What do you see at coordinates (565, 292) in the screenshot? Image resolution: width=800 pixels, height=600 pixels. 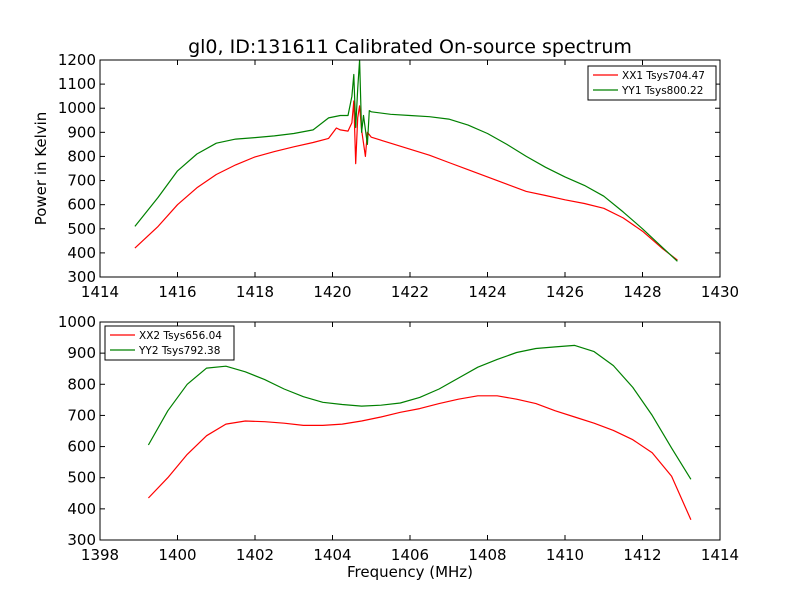 I see `x-tick-label: 1426` at bounding box center [565, 292].